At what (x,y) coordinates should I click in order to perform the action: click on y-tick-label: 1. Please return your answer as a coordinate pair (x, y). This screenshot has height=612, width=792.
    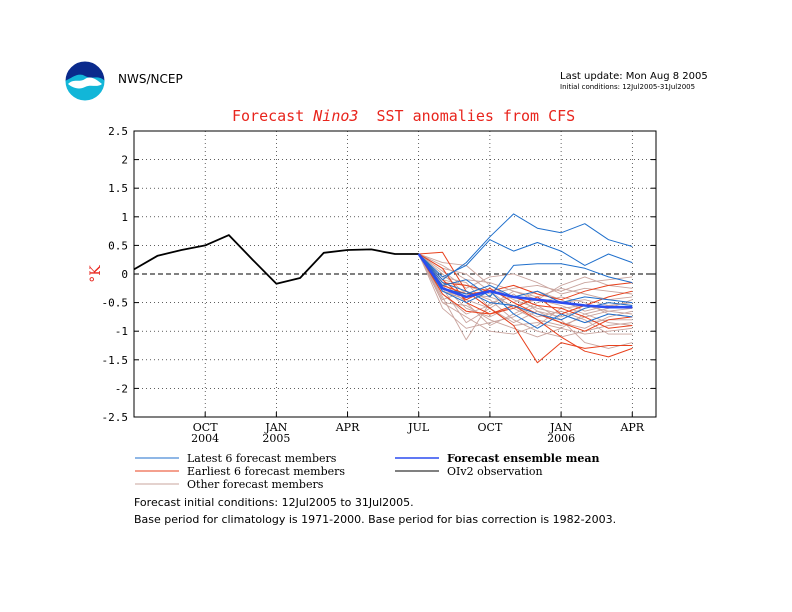
    Looking at the image, I should click on (124, 217).